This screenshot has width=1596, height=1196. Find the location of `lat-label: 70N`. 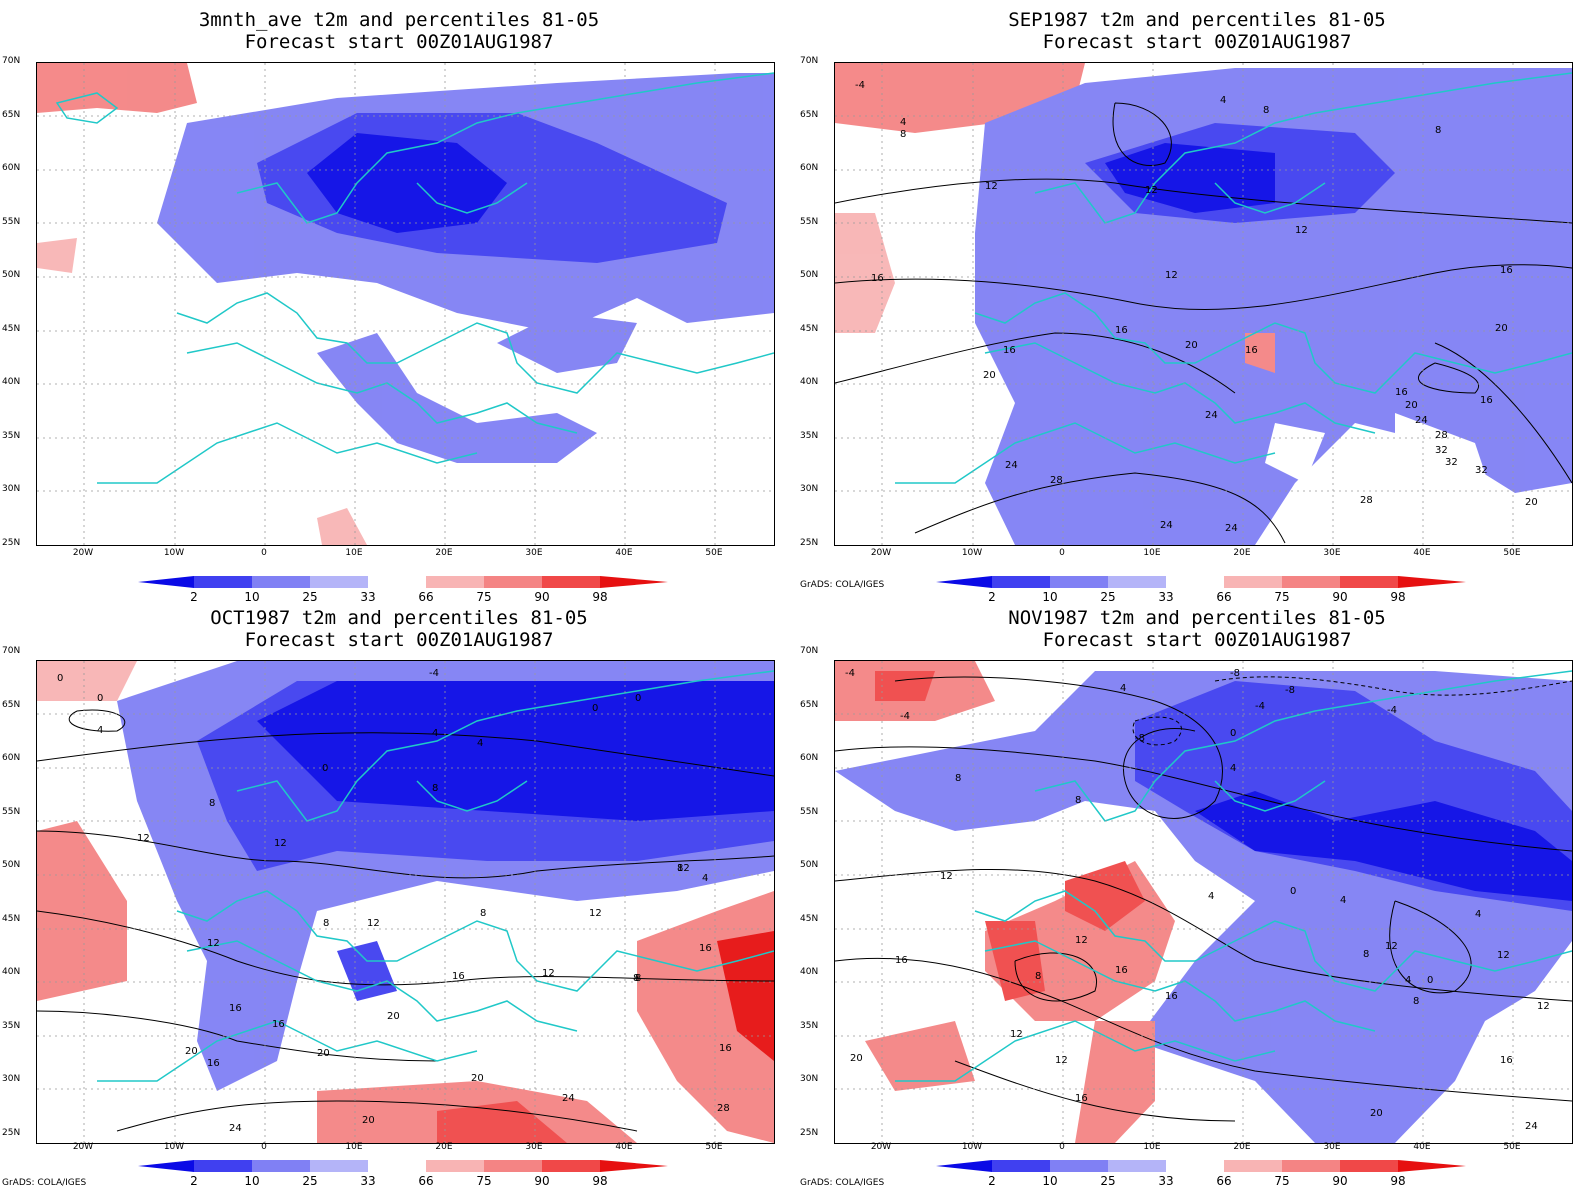

lat-label: 70N is located at coordinates (11, 651).